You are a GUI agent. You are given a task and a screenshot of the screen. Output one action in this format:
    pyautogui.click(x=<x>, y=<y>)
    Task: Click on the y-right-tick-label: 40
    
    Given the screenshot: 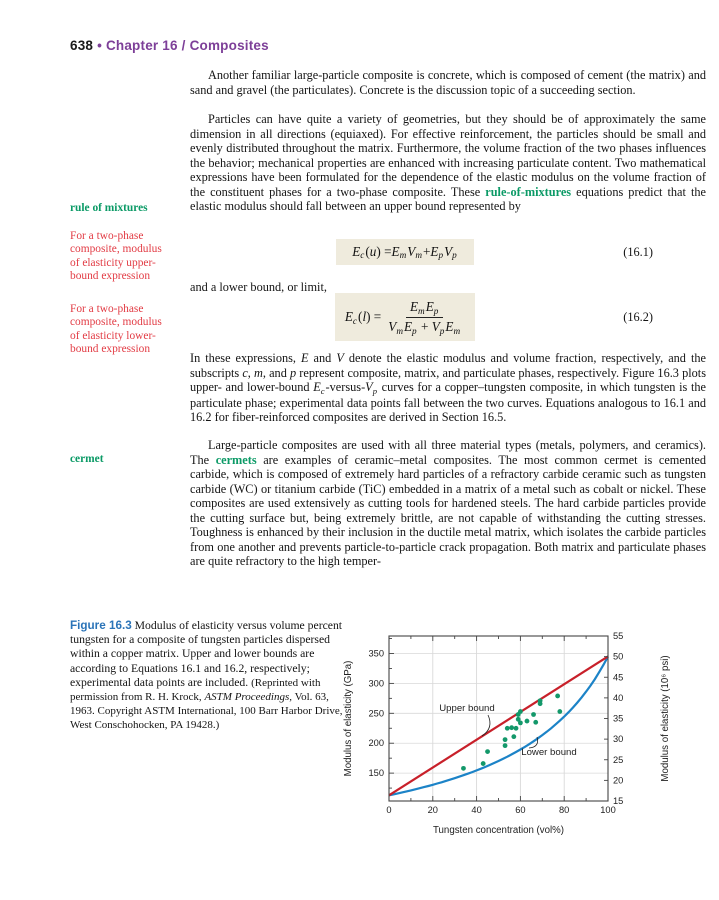 What is the action you would take?
    pyautogui.click(x=618, y=698)
    